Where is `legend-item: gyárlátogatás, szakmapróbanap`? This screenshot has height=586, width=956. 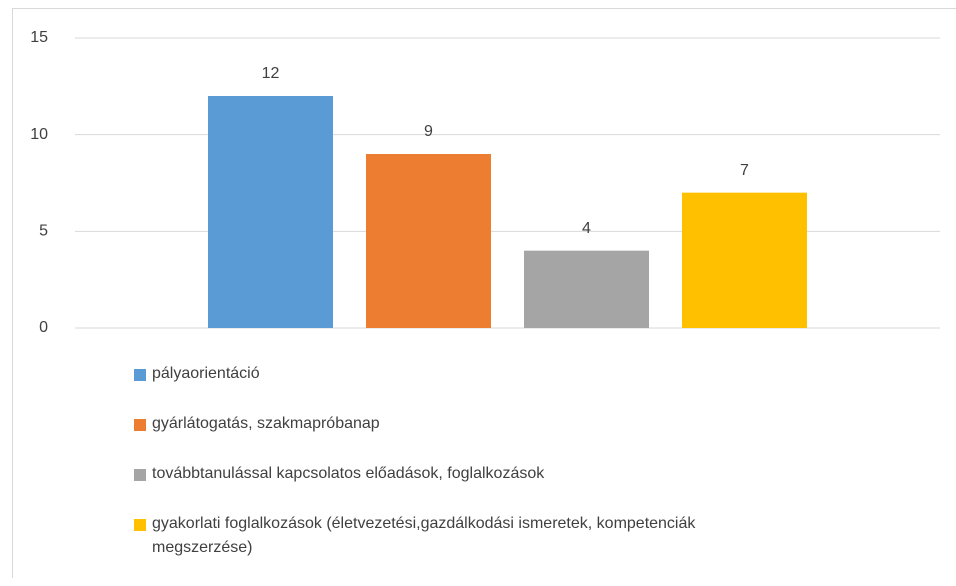
legend-item: gyárlátogatás, szakmapróbanap is located at coordinates (464, 424).